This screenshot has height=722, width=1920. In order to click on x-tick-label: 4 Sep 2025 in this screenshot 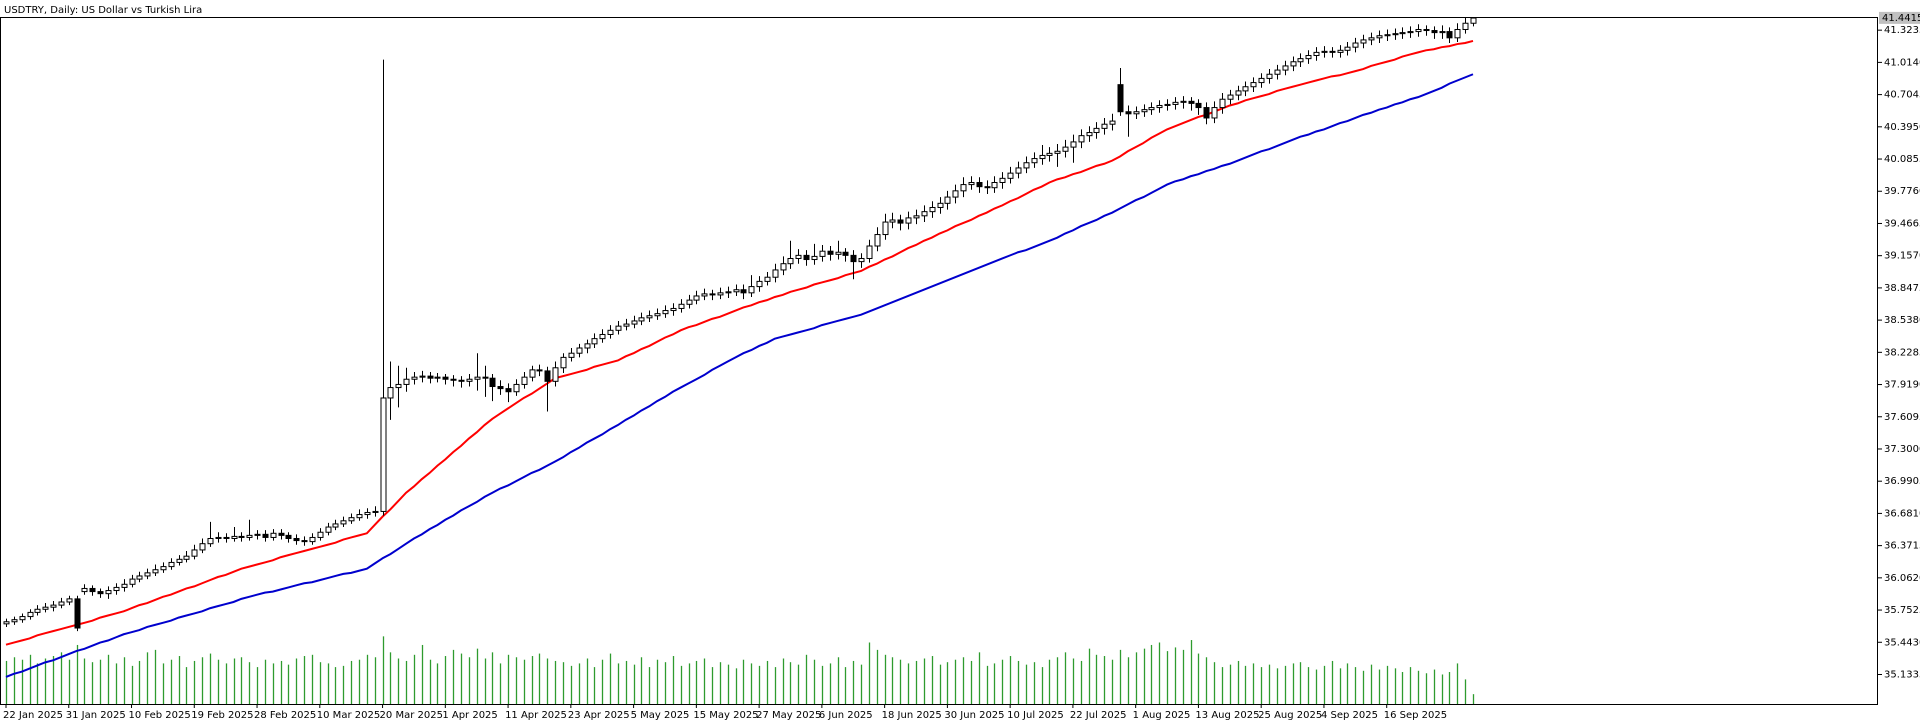, I will do `click(1349, 715)`.